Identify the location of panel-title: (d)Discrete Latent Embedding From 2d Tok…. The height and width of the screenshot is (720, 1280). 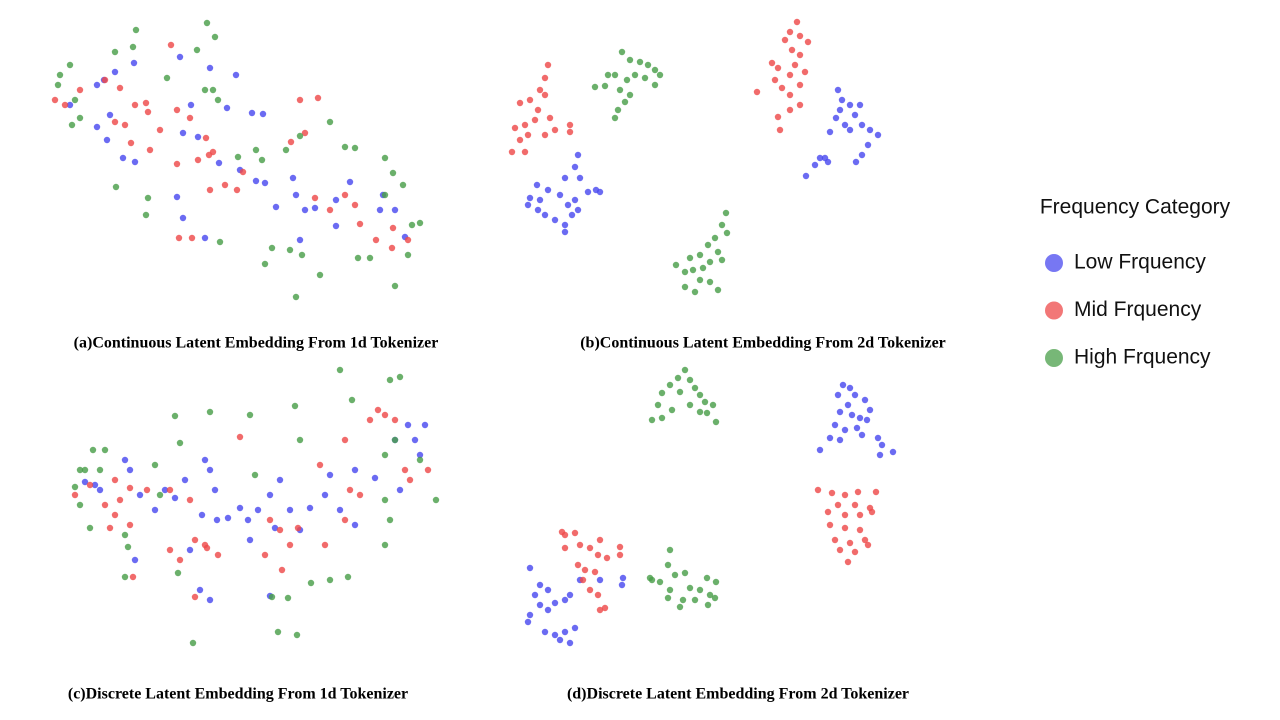
(738, 694).